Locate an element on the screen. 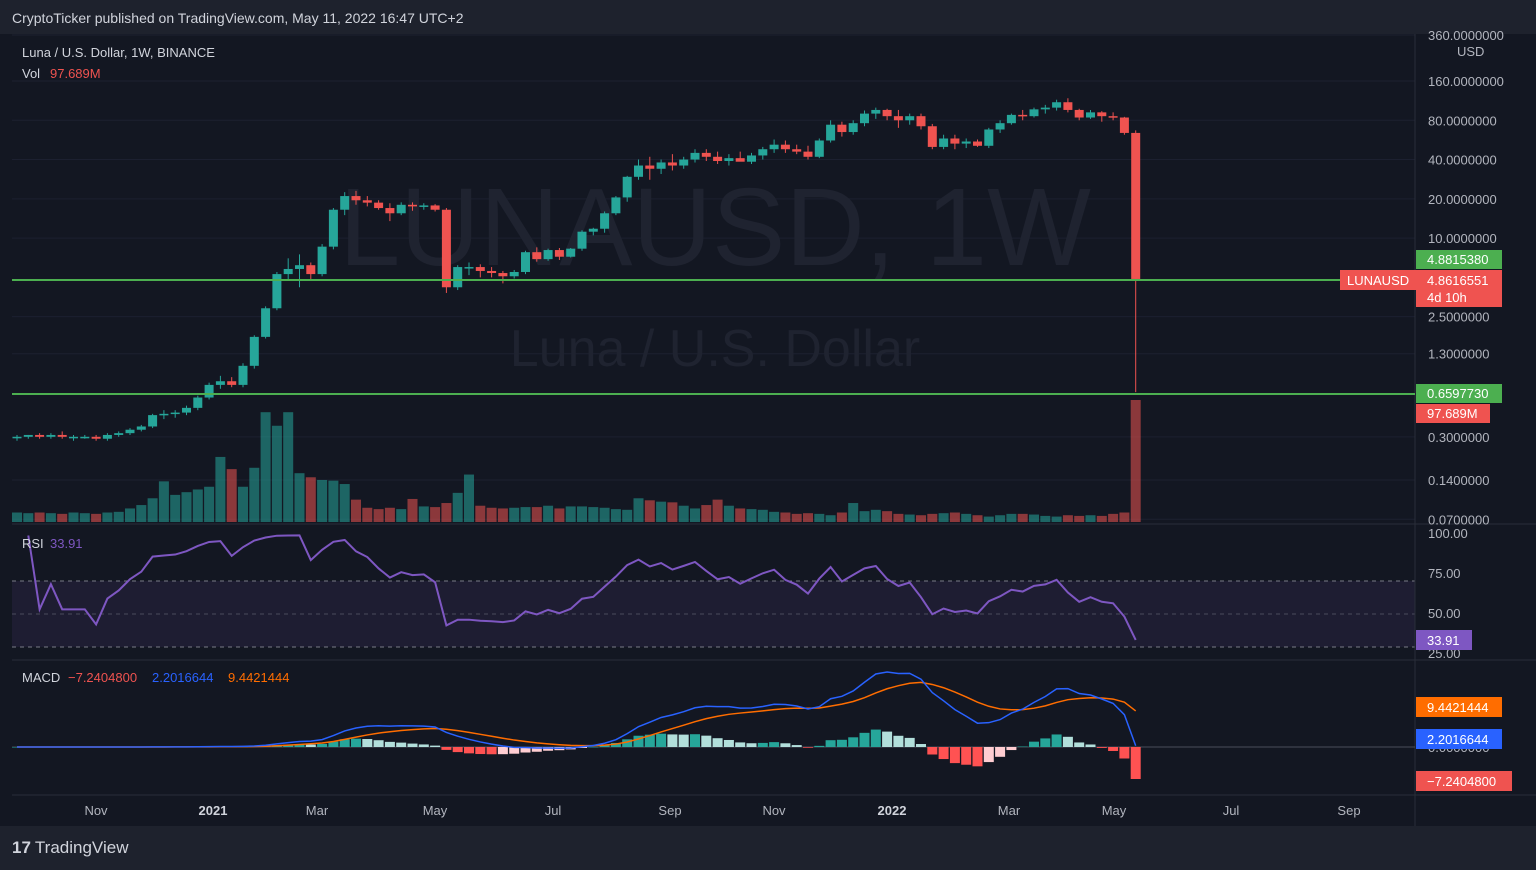 This screenshot has height=870, width=1536. time-tick: Mar is located at coordinates (1009, 810).